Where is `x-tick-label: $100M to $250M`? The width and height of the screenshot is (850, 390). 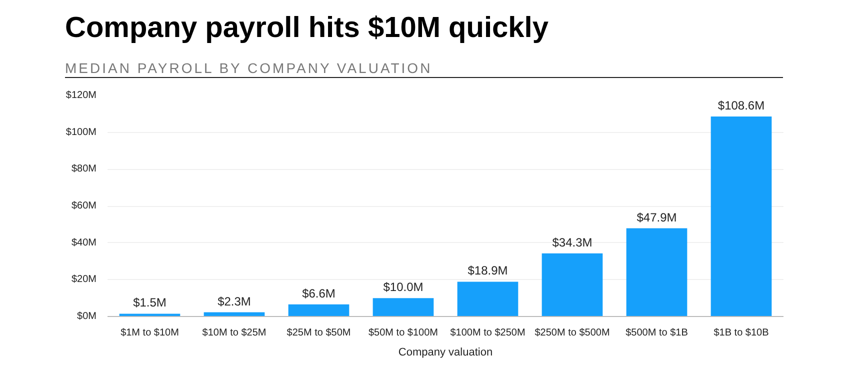
x-tick-label: $100M to $250M is located at coordinates (488, 333).